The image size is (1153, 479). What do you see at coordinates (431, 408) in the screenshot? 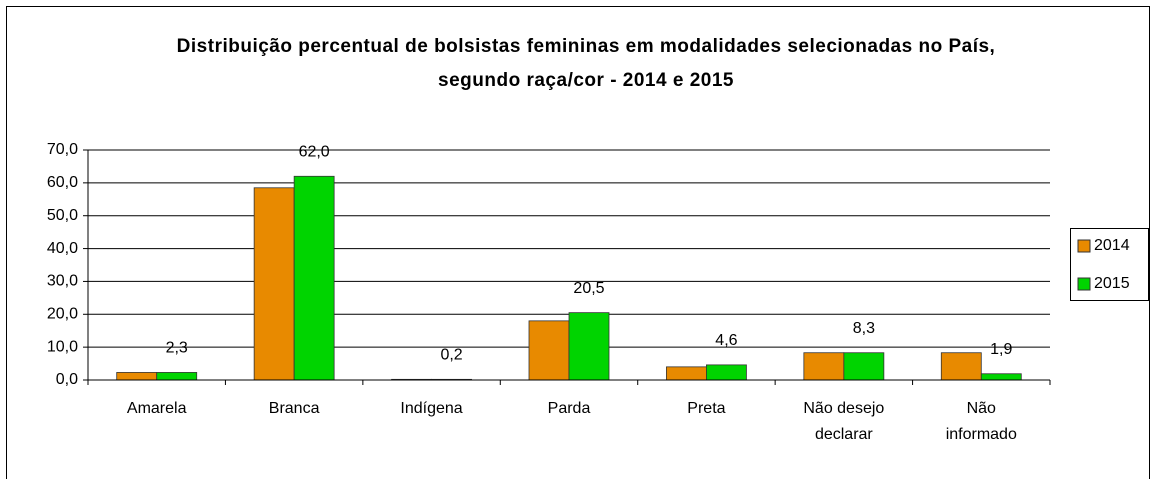
I see `x-tick-label: Indígena` at bounding box center [431, 408].